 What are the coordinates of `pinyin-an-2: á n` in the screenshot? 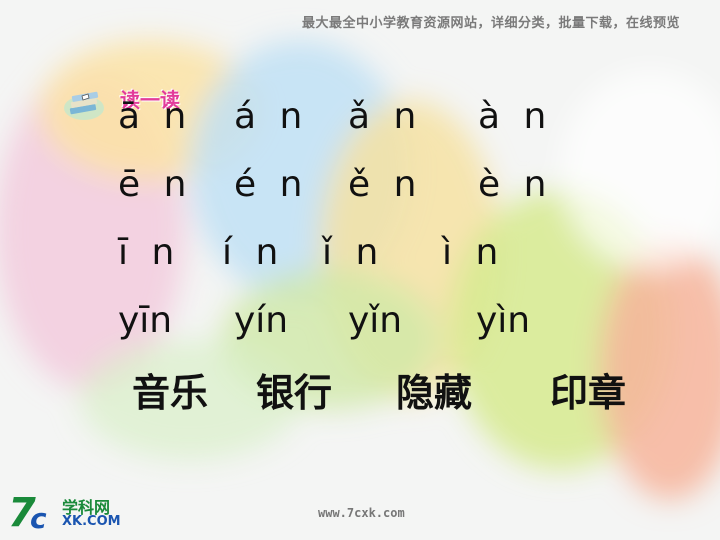 It's located at (271, 116).